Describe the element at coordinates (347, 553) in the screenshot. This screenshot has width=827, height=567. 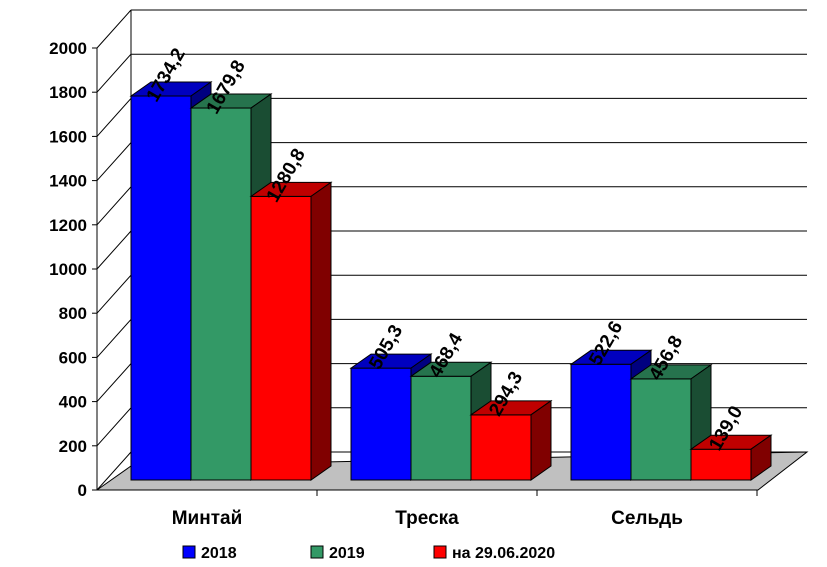
I see `legend-label: 2019` at that location.